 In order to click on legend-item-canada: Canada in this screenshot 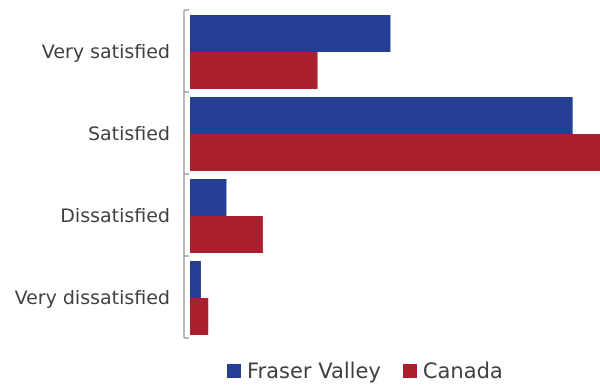, I will do `click(452, 371)`.